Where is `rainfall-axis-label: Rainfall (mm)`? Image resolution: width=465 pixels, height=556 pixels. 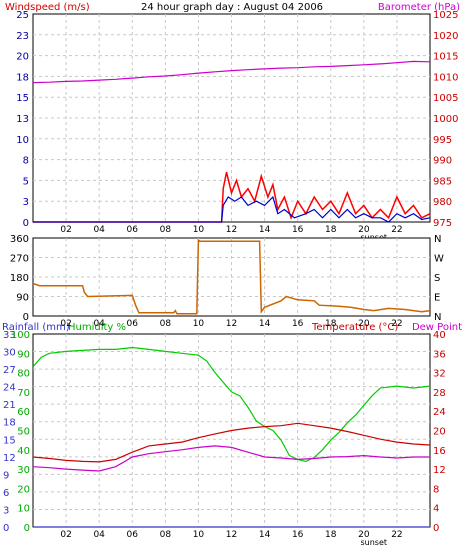
rainfall-axis-label: Rainfall (mm) is located at coordinates (36, 327).